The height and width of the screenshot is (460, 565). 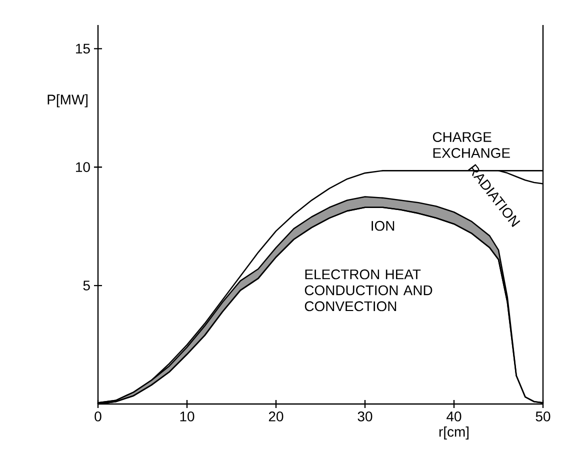 What do you see at coordinates (83, 49) in the screenshot?
I see `y-tick-label: 15` at bounding box center [83, 49].